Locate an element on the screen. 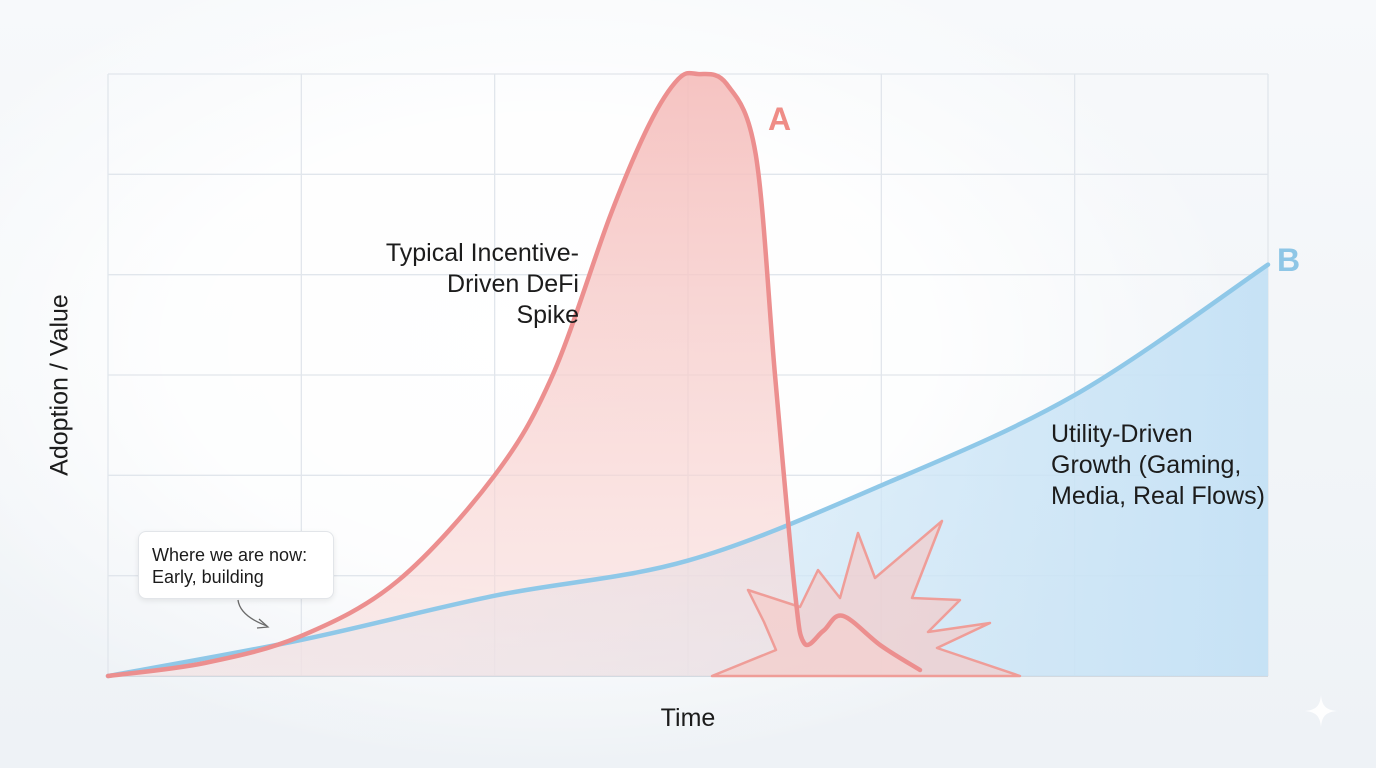 The image size is (1376, 768). series-a-letter: A is located at coordinates (780, 119).